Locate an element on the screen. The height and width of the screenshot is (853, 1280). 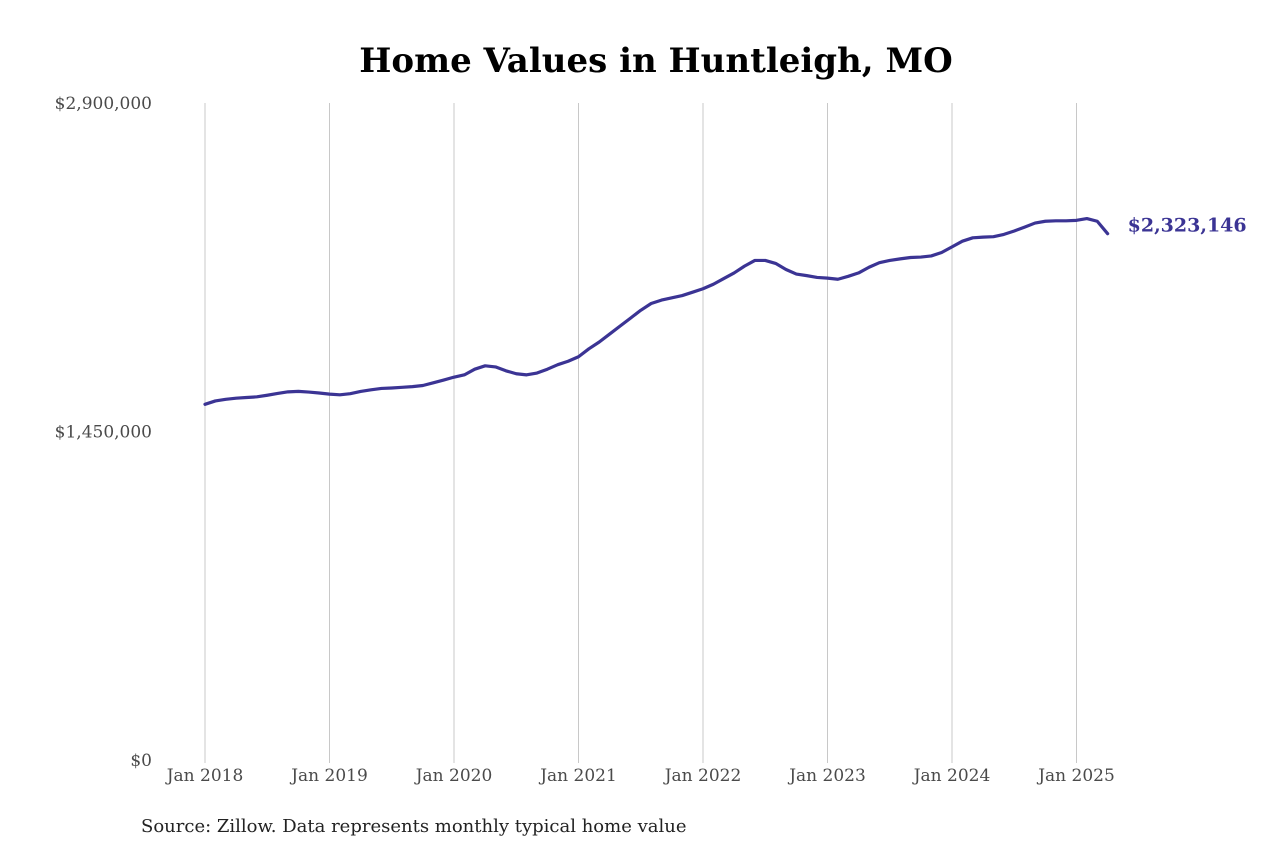
y-tick-label: $2,900,000 is located at coordinates (103, 104).